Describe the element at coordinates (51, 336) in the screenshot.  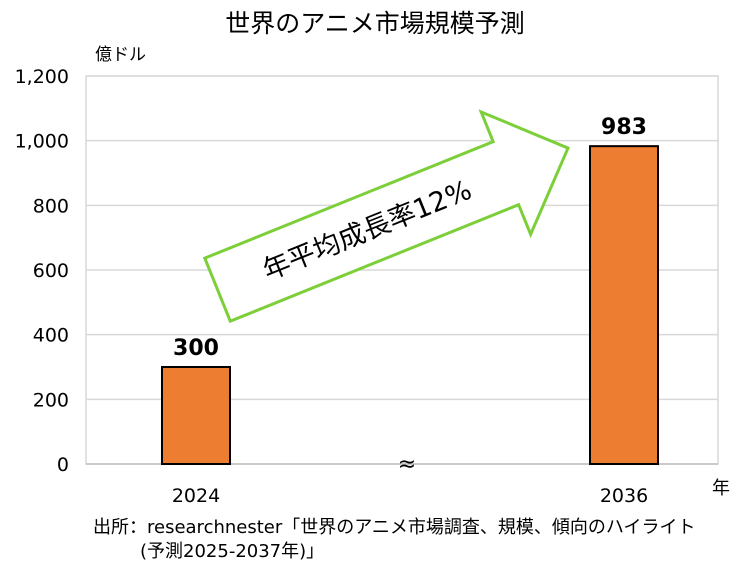
I see `y-tick-label: 400` at that location.